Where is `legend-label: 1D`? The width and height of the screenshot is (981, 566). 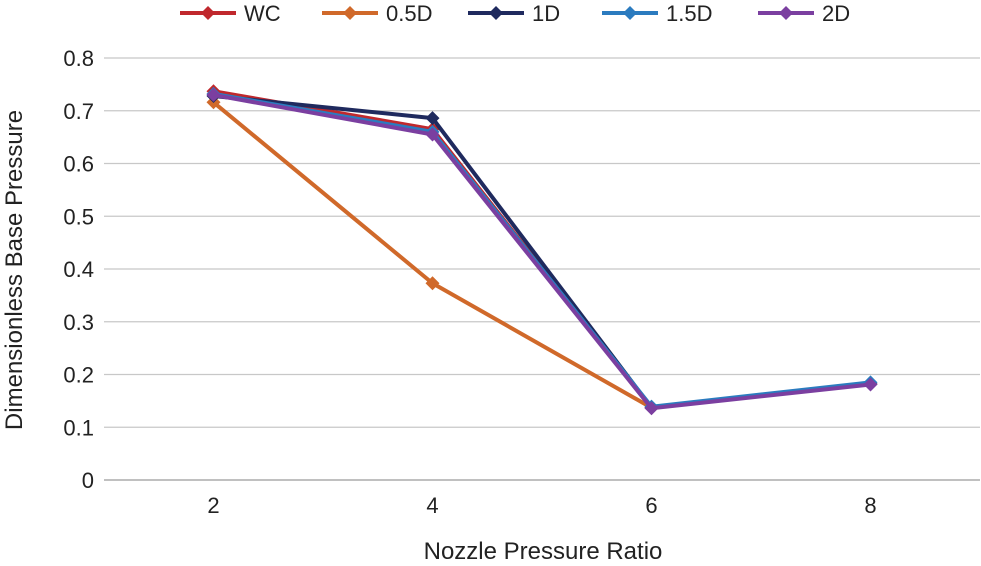 legend-label: 1D is located at coordinates (546, 13).